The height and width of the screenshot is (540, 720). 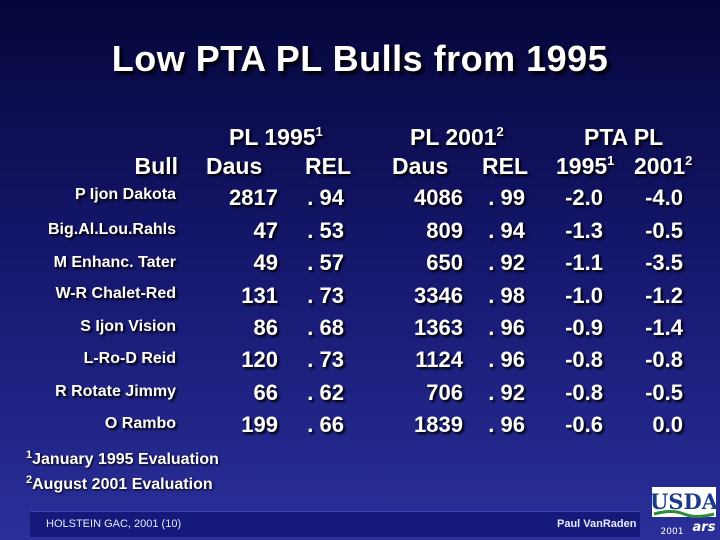 What do you see at coordinates (660, 166) in the screenshot?
I see `header-pta-2001-text: 2001` at bounding box center [660, 166].